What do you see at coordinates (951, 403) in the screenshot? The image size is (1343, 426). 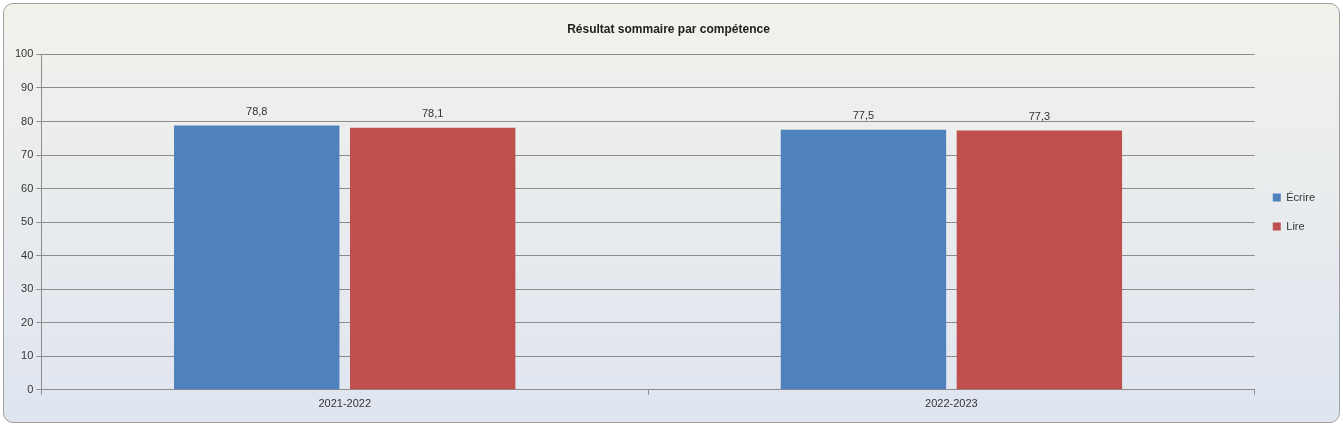 I see `x-tick-label: 2022-2023` at bounding box center [951, 403].